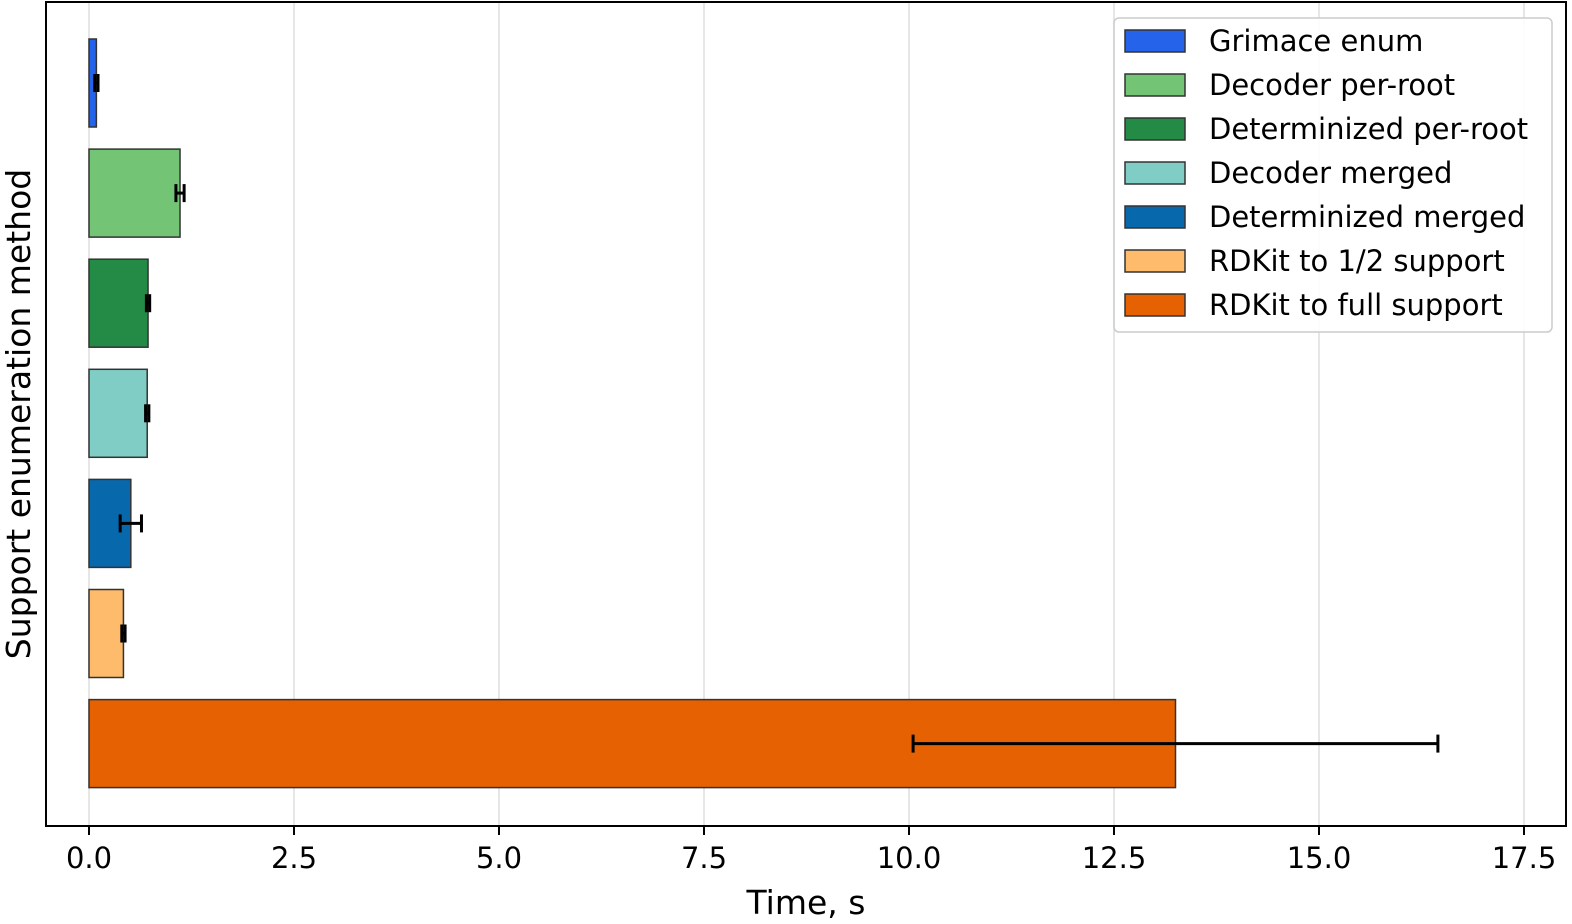  Describe the element at coordinates (1367, 217) in the screenshot. I see `legend-label: Determinized merged` at that location.